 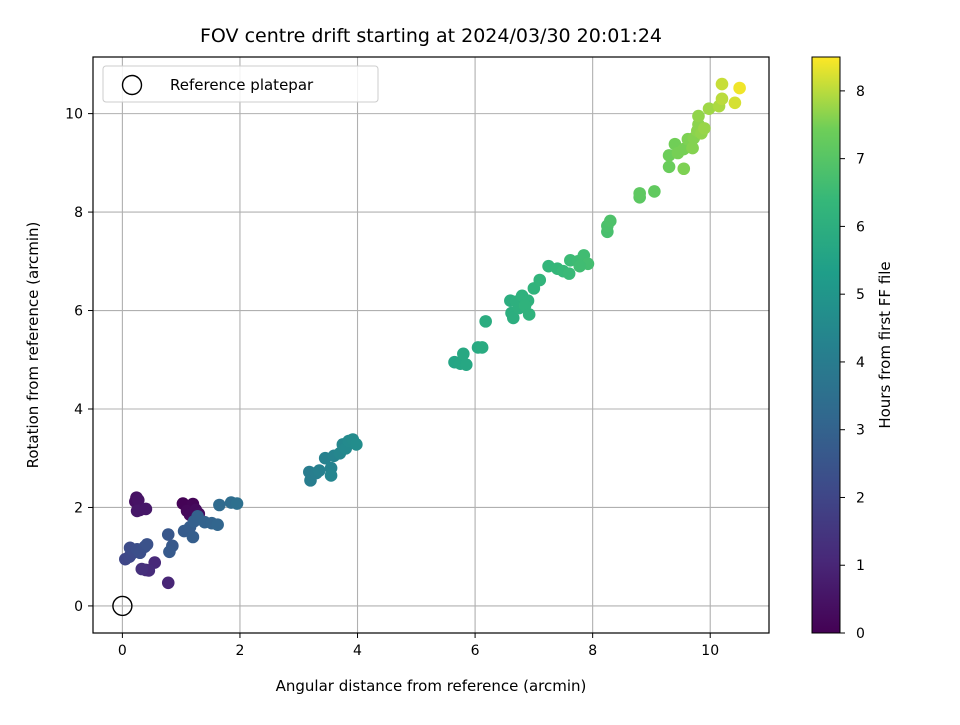 What do you see at coordinates (418, 646) in the screenshot?
I see `x-axis-ticks: 0 2 4 6 8 10` at bounding box center [418, 646].